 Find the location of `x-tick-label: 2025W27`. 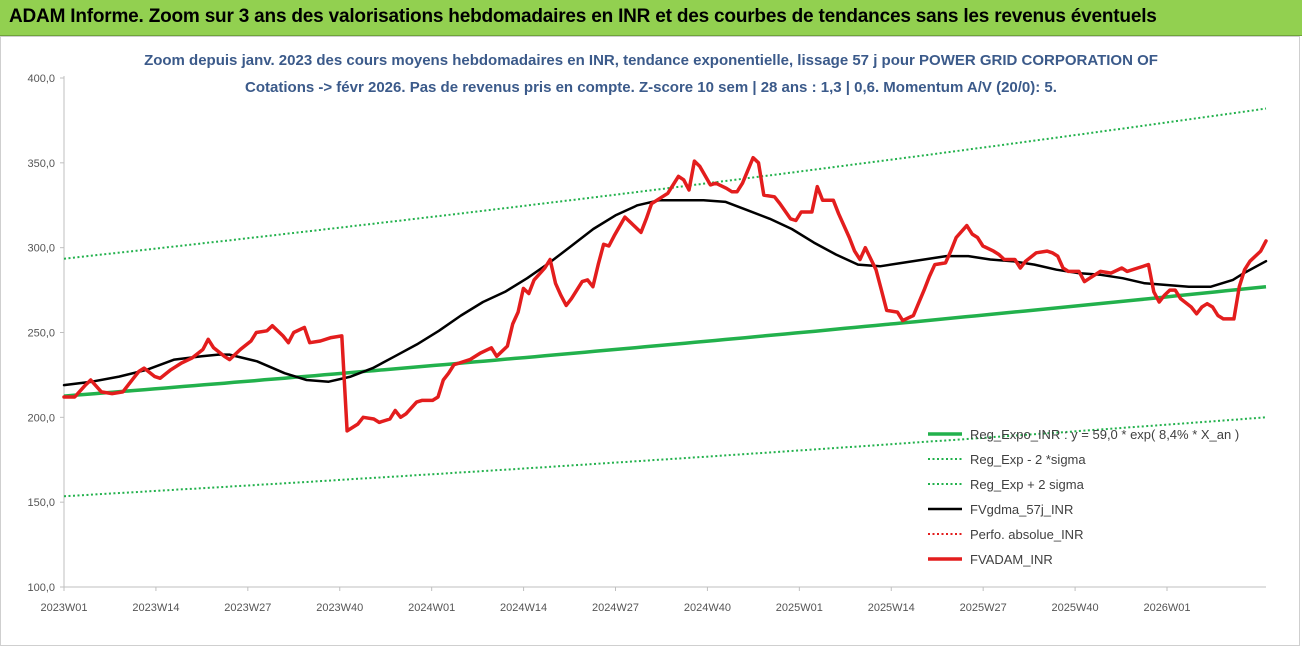

x-tick-label: 2025W27 is located at coordinates (983, 608).